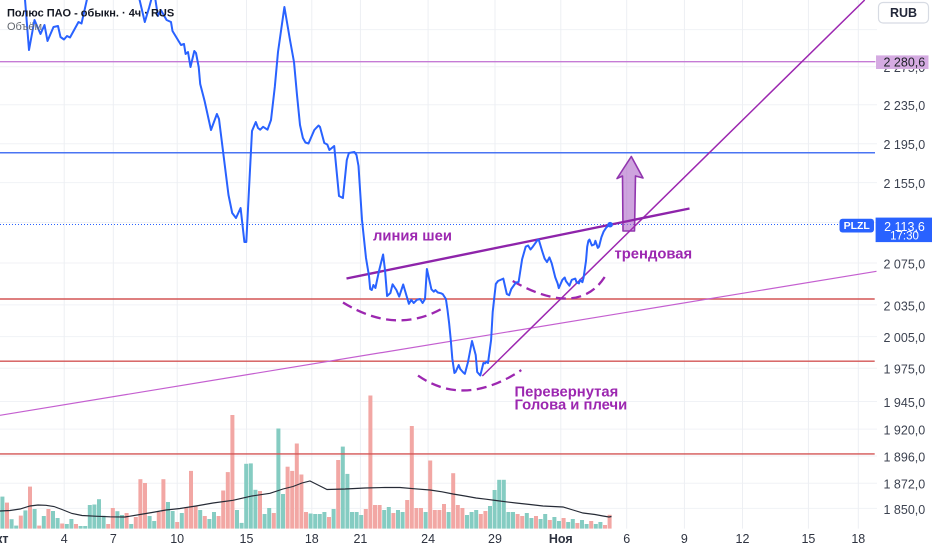  I want to click on svg-text: 17:30, so click(904, 237).